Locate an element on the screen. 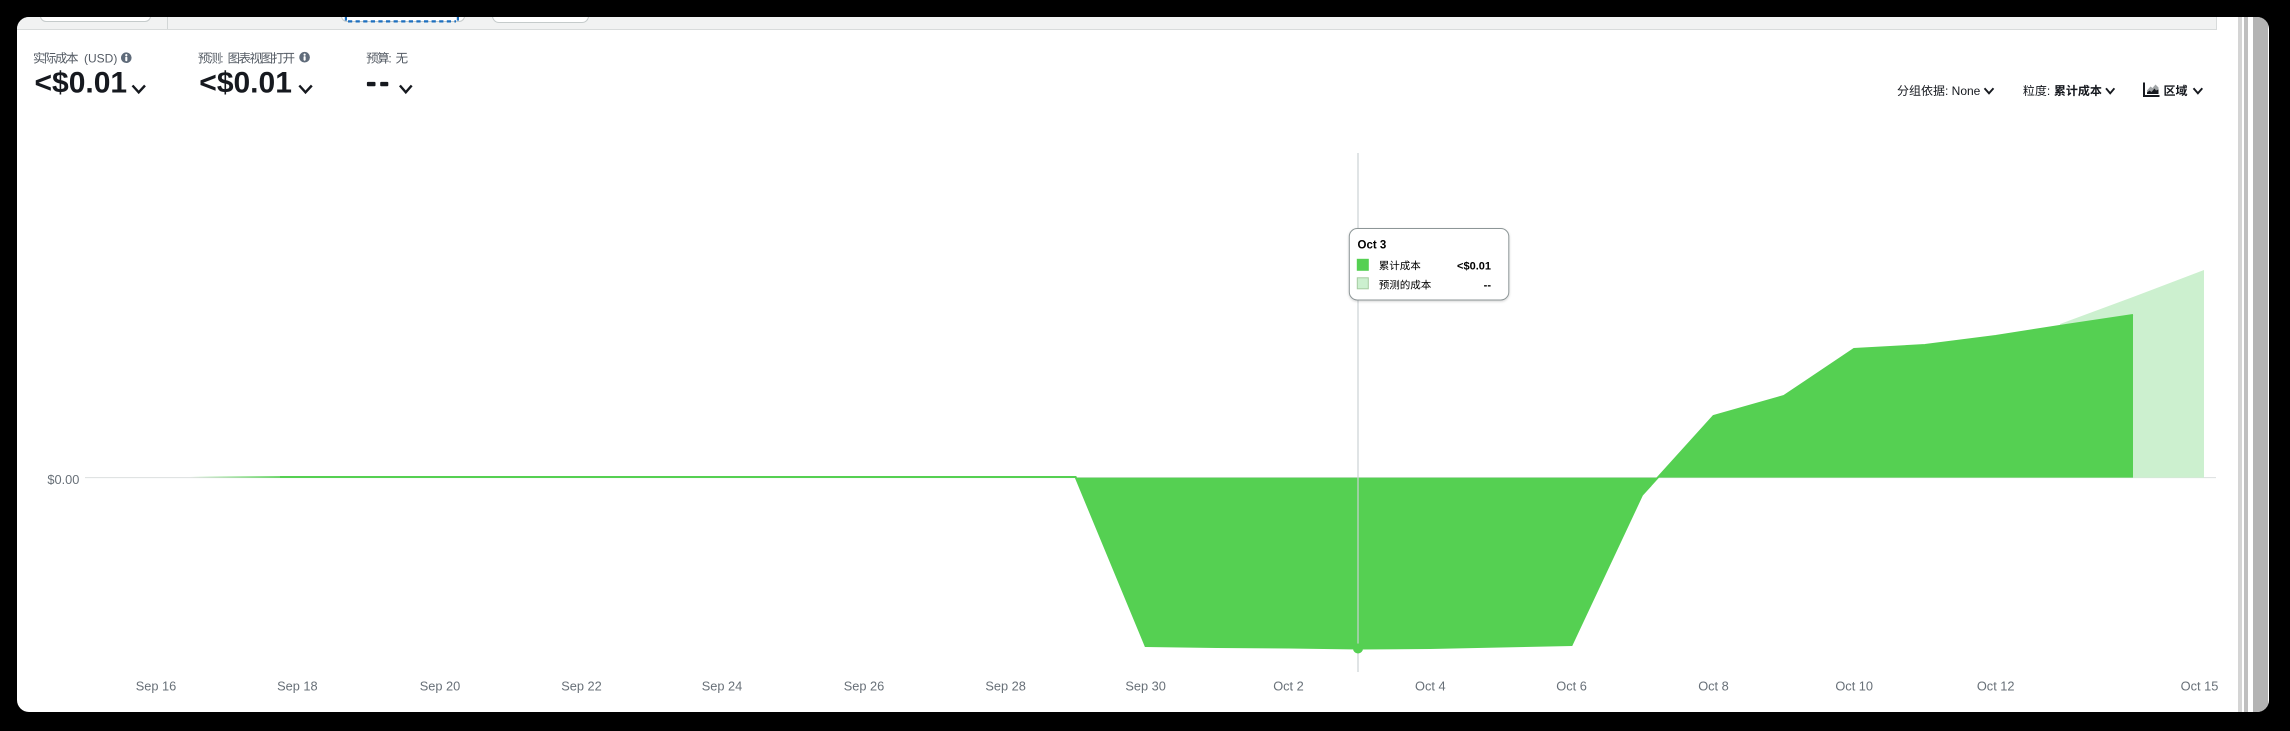 The width and height of the screenshot is (2290, 731). svg-text: Oct 15 is located at coordinates (2200, 686).